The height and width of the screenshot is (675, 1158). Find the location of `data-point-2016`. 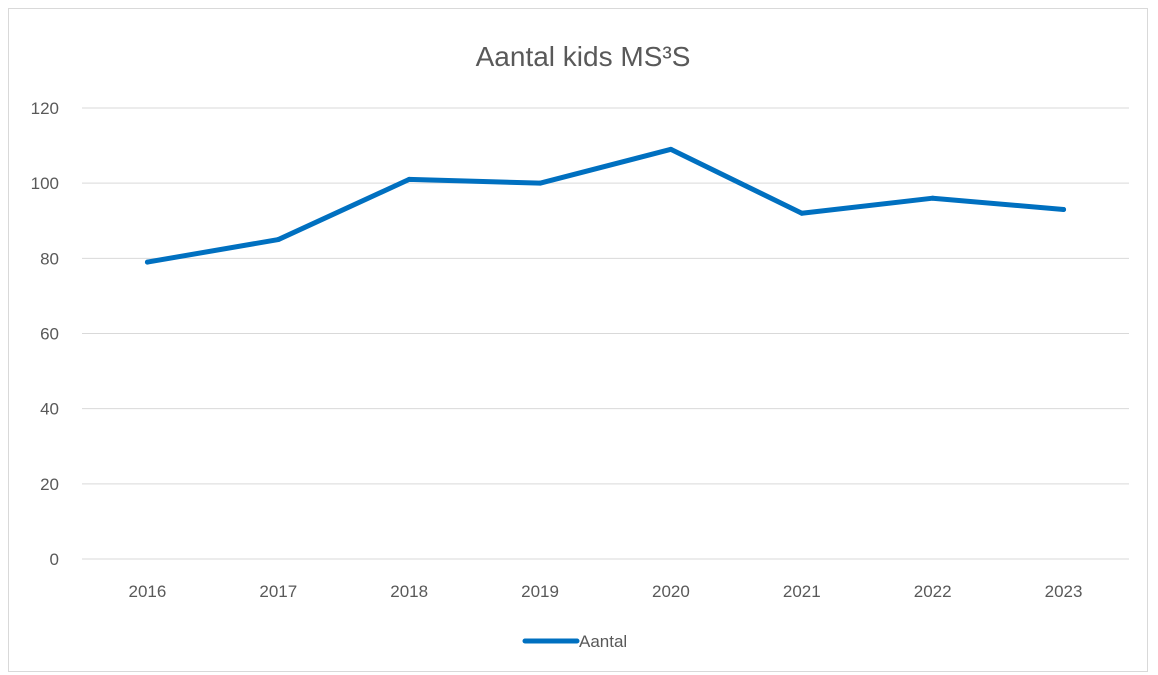

data-point-2016 is located at coordinates (147, 262).